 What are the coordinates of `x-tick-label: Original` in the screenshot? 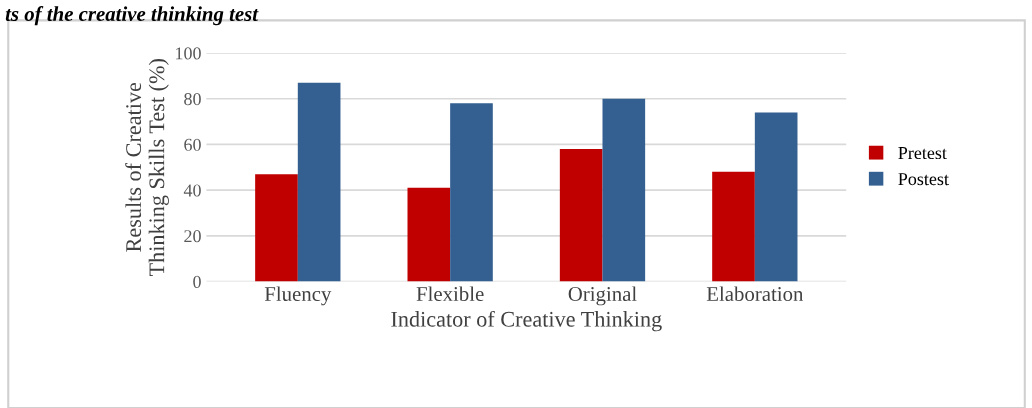 It's located at (602, 296).